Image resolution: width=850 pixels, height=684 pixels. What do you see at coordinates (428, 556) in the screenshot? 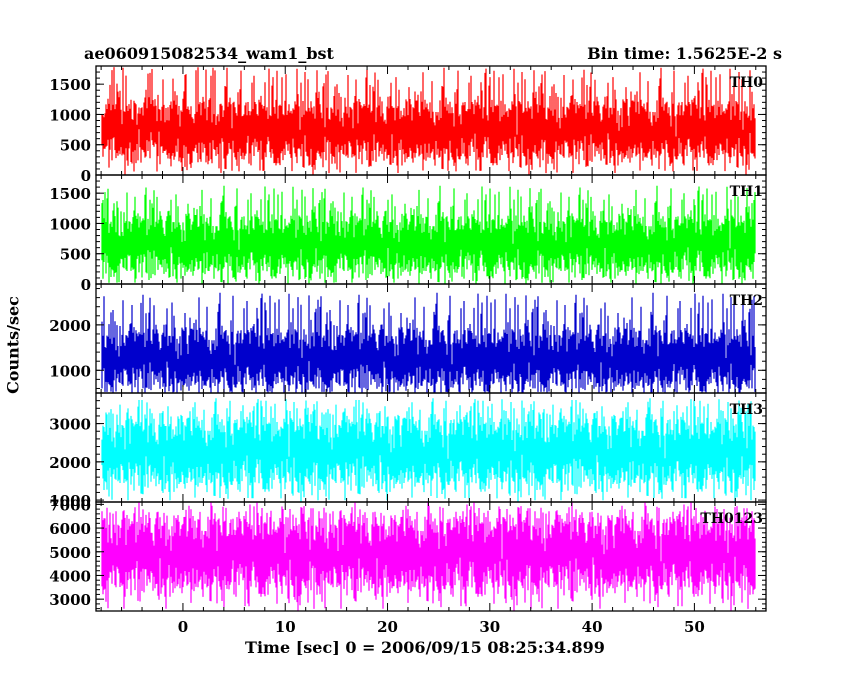
I see `series-line-th0123` at bounding box center [428, 556].